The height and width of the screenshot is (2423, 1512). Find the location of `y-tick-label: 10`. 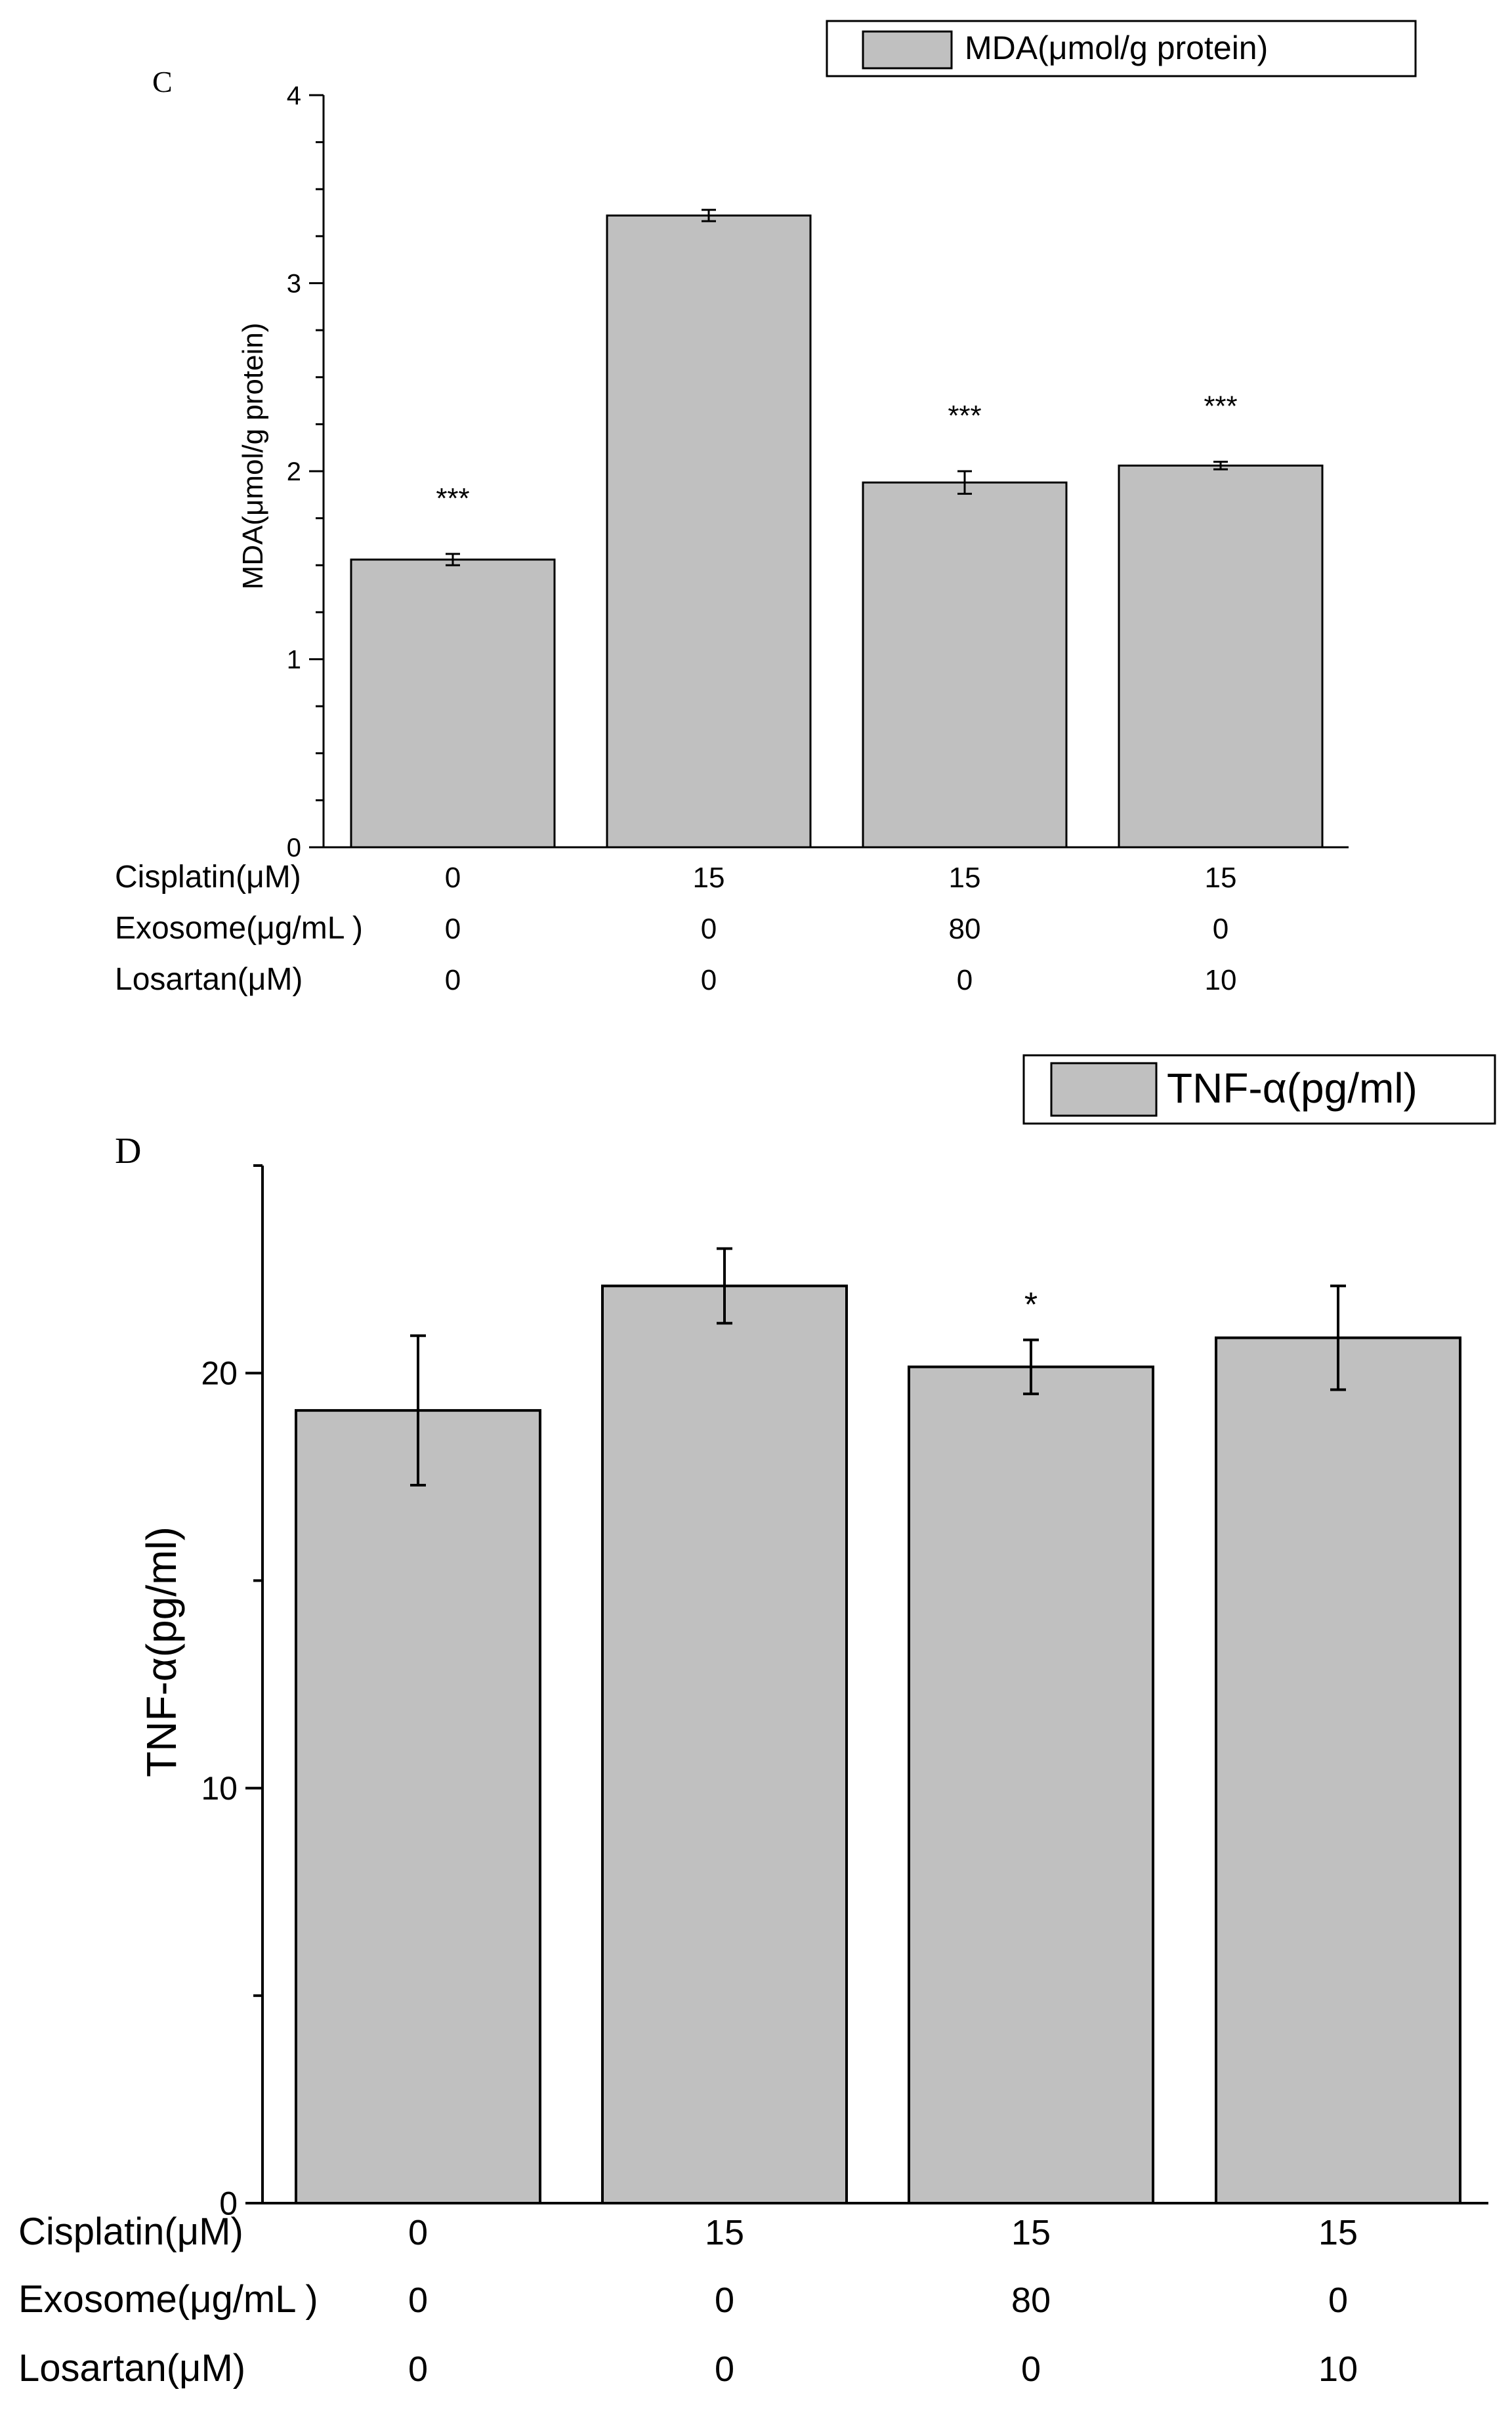

y-tick-label: 10 is located at coordinates (219, 1788).